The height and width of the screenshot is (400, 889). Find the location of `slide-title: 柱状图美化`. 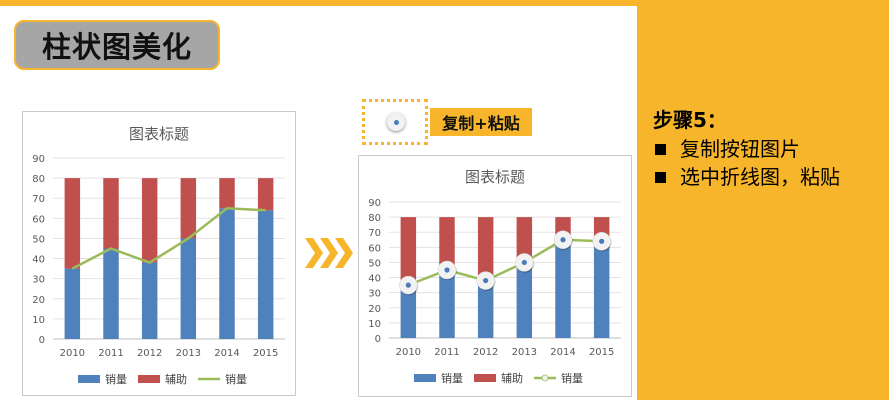

slide-title: 柱状图美化 is located at coordinates (116, 47).